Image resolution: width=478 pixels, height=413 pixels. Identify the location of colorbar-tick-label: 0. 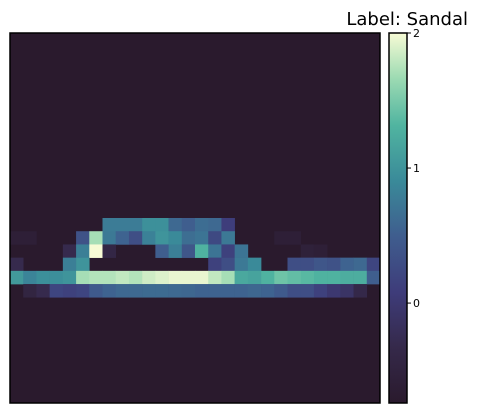
(416, 303).